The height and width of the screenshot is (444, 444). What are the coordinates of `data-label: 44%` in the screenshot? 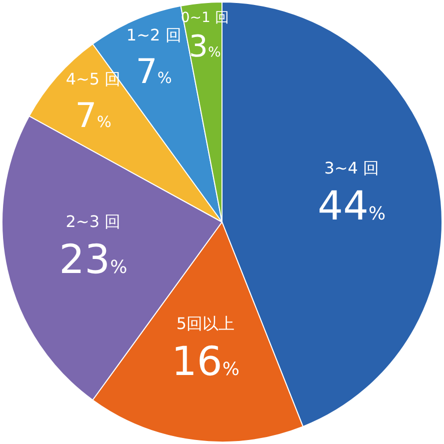 It's located at (352, 206).